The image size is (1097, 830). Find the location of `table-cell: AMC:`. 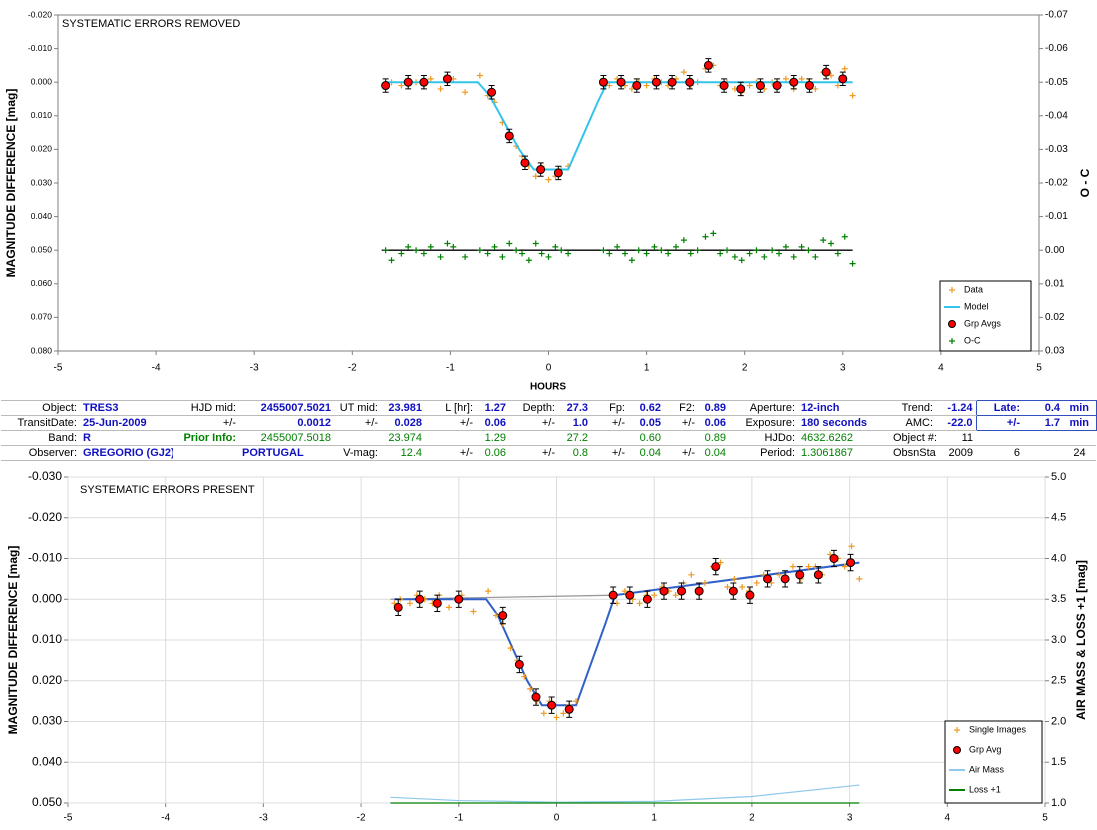

table-cell: AMC: is located at coordinates (913, 423).